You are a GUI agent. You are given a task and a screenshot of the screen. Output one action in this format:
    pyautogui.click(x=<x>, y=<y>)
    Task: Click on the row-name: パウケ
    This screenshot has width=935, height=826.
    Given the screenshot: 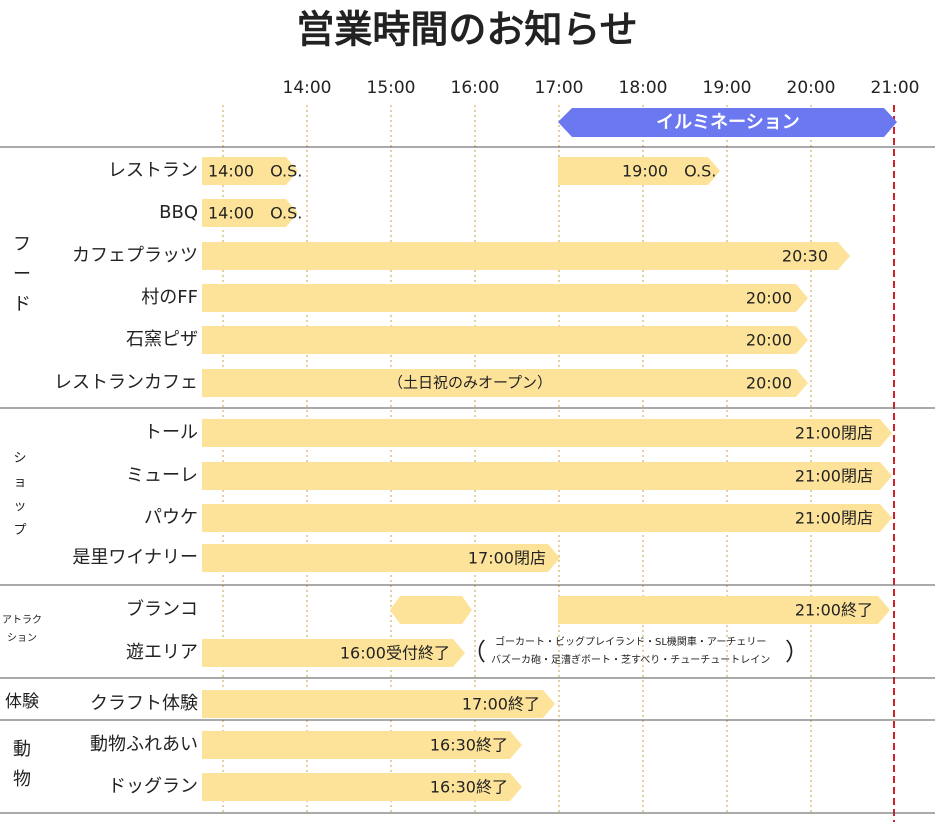 What is the action you would take?
    pyautogui.click(x=171, y=517)
    